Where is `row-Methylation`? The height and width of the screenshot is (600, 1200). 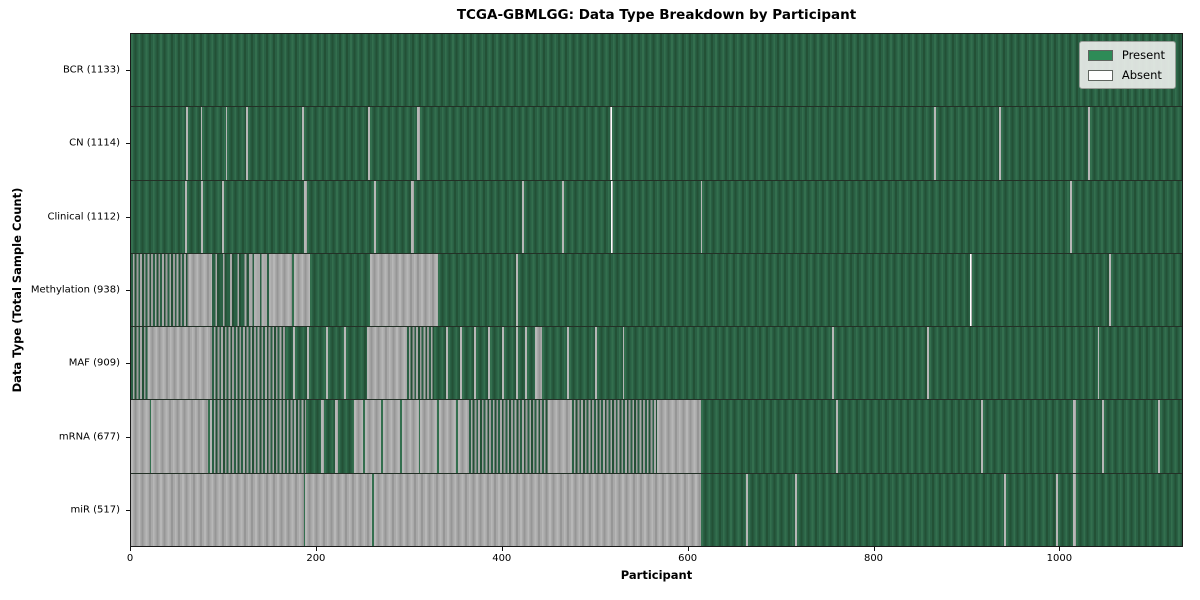 row-Methylation is located at coordinates (656, 289).